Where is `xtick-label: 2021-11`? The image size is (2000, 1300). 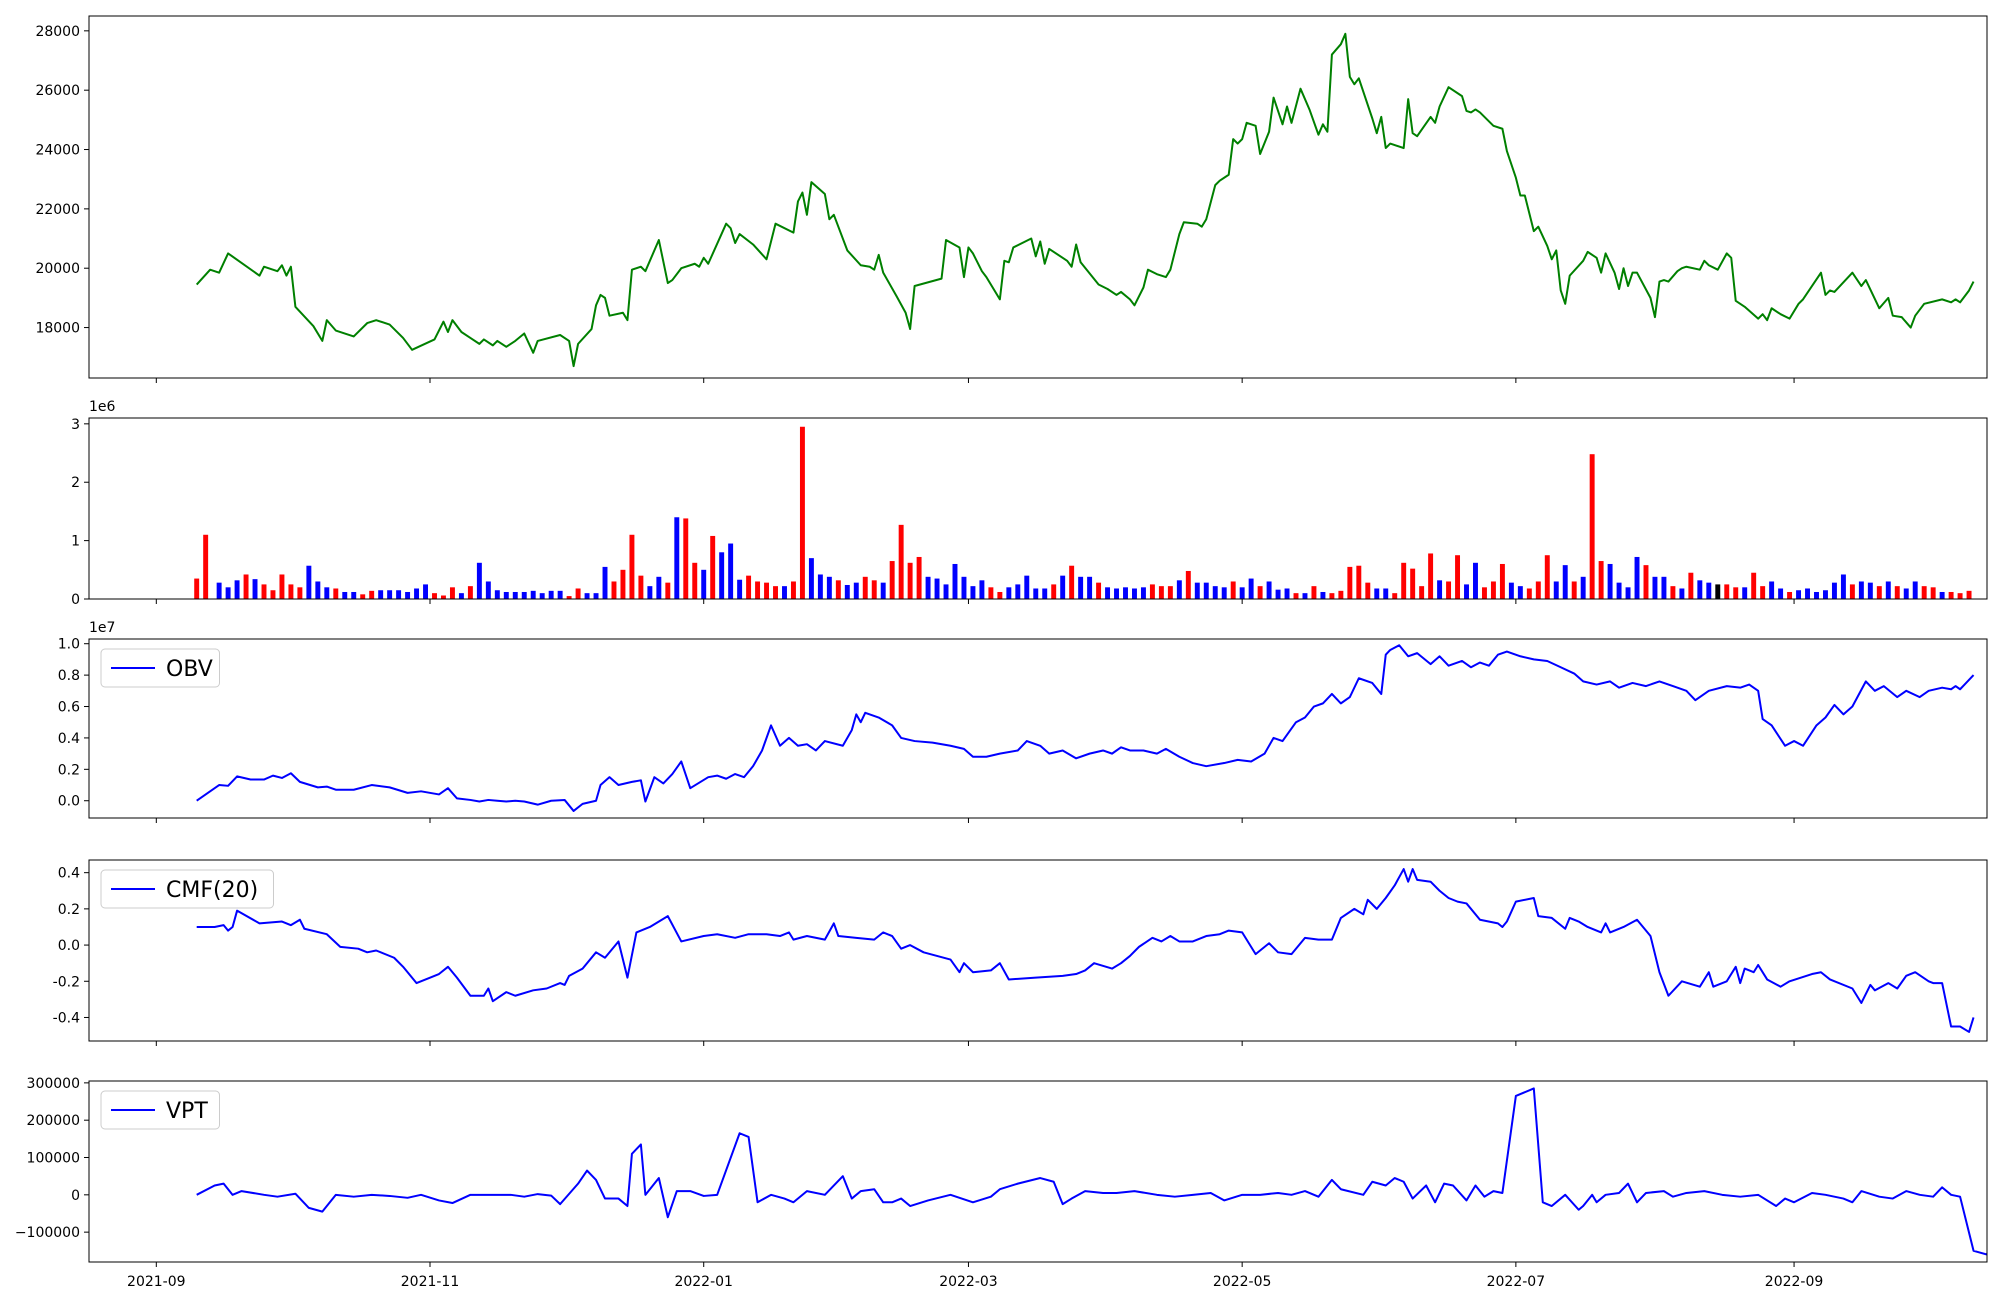
xtick-label: 2021-11 is located at coordinates (430, 1282).